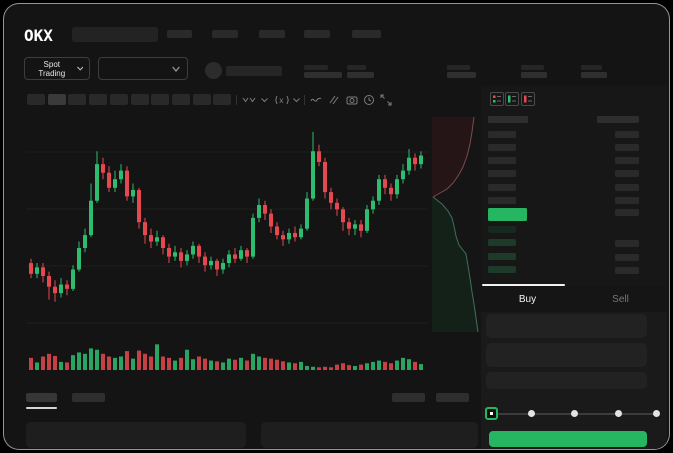 This screenshot has height=453, width=673. Describe the element at coordinates (618, 119) in the screenshot. I see `book-header-amount` at that location.